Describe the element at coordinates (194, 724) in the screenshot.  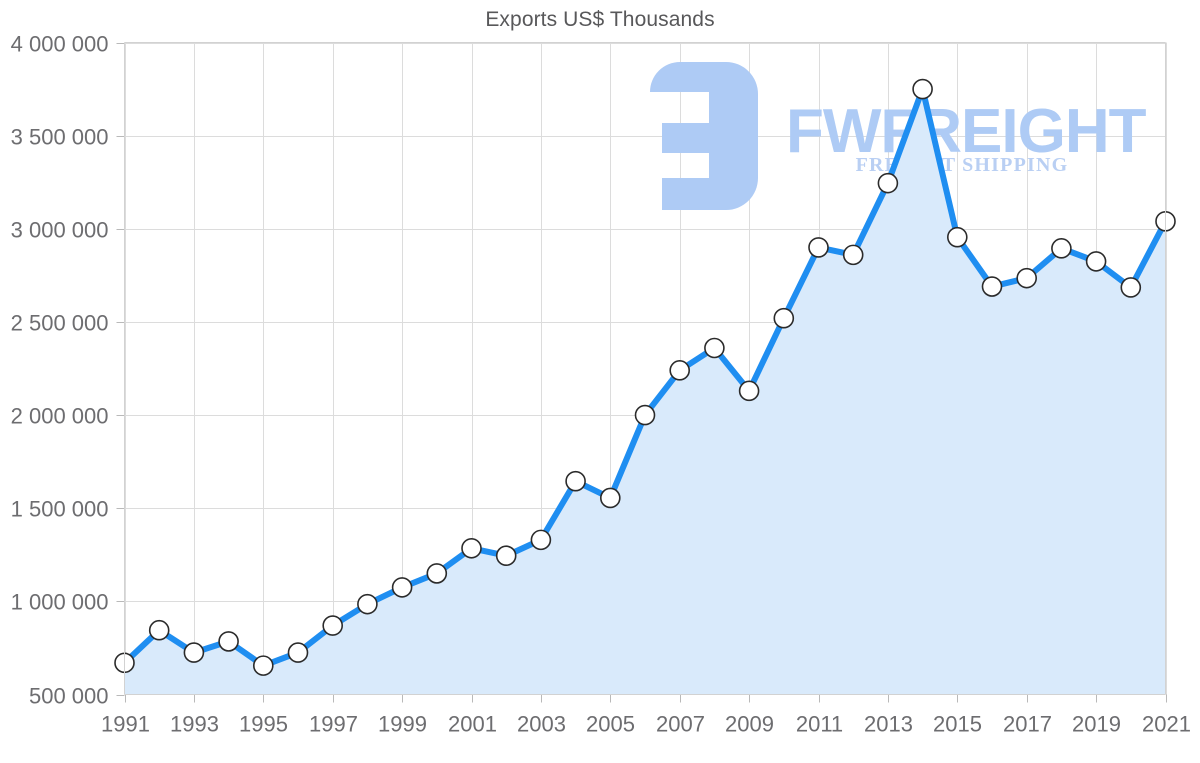
I see `x-axis-tick-label: 1993` at that location.